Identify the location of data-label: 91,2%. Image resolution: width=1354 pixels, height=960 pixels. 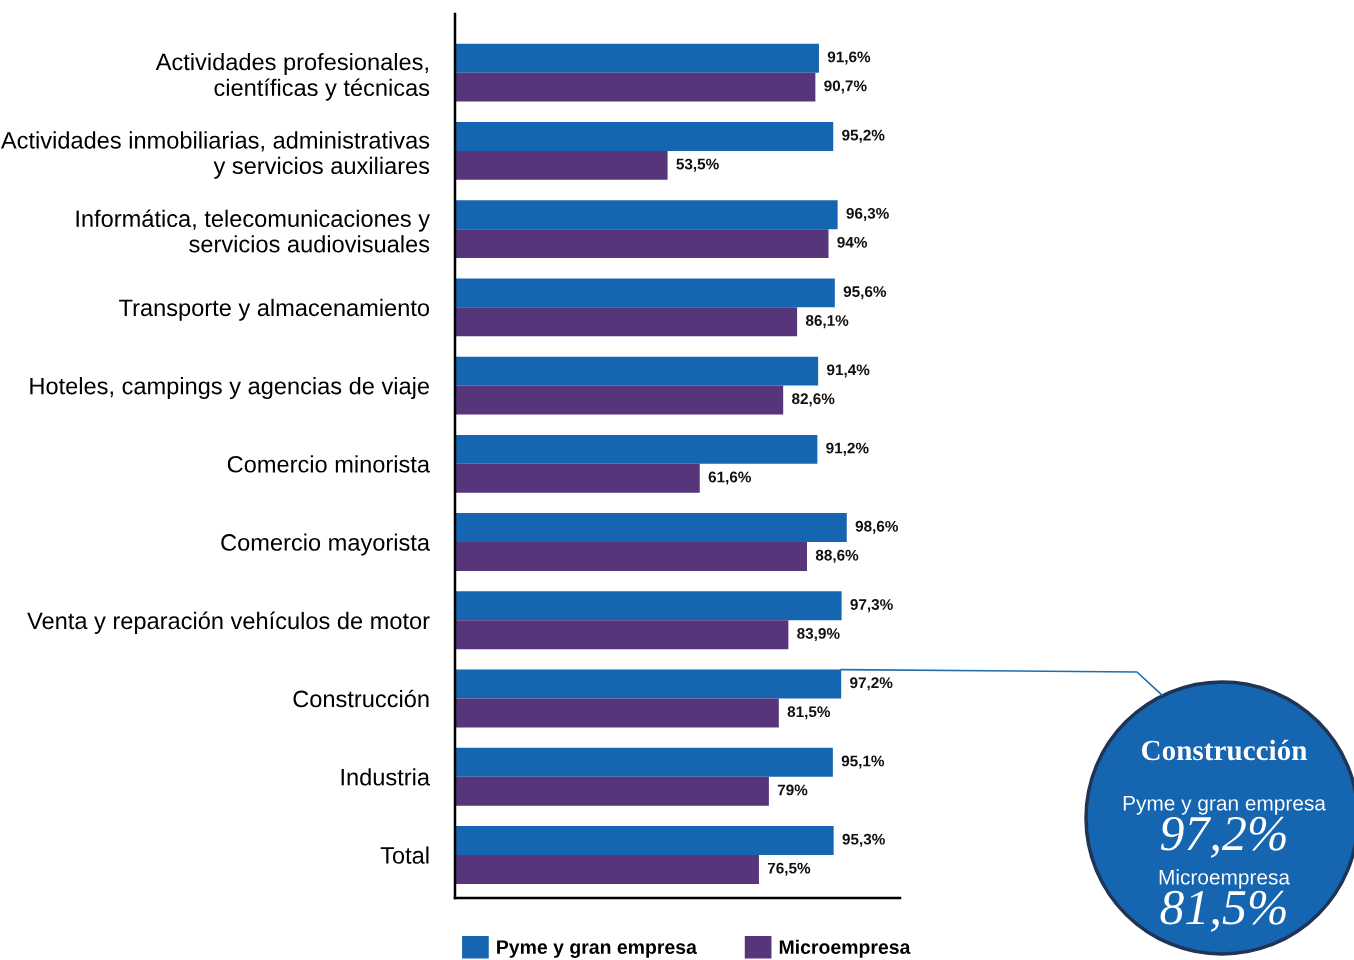
(847, 449).